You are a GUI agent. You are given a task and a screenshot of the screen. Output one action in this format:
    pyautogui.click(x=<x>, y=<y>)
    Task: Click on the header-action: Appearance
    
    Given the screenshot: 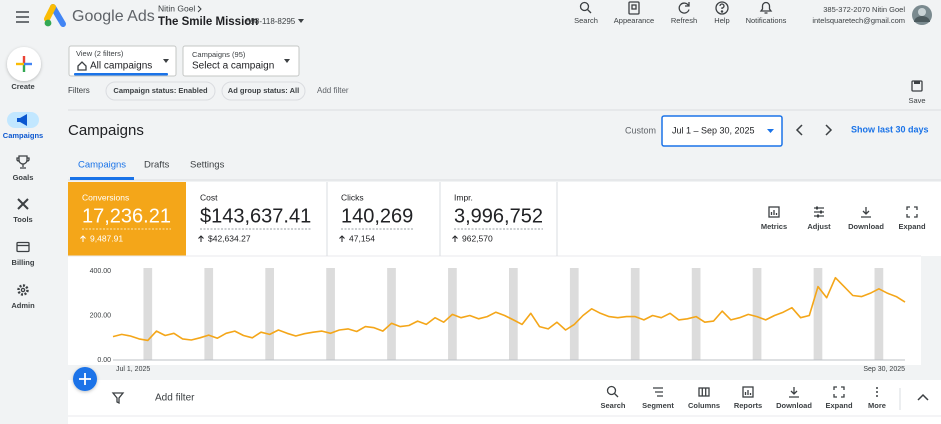 What is the action you would take?
    pyautogui.click(x=634, y=20)
    